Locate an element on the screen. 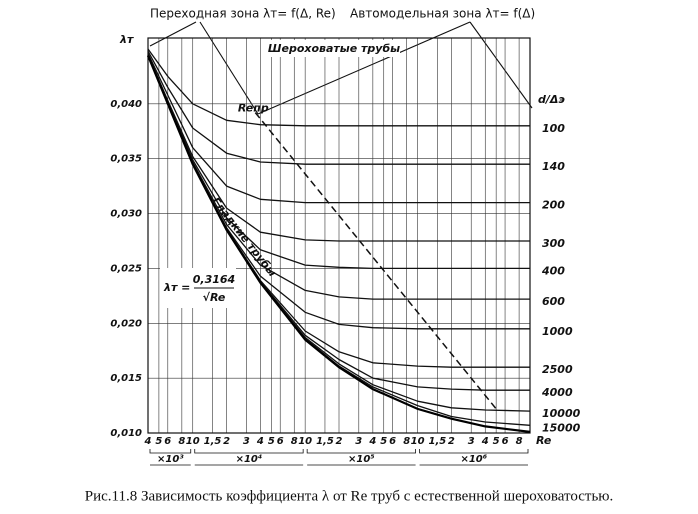 The image size is (698, 514). transition-zone-label: Переходная зона λт= f(Δ, Re) is located at coordinates (243, 14).